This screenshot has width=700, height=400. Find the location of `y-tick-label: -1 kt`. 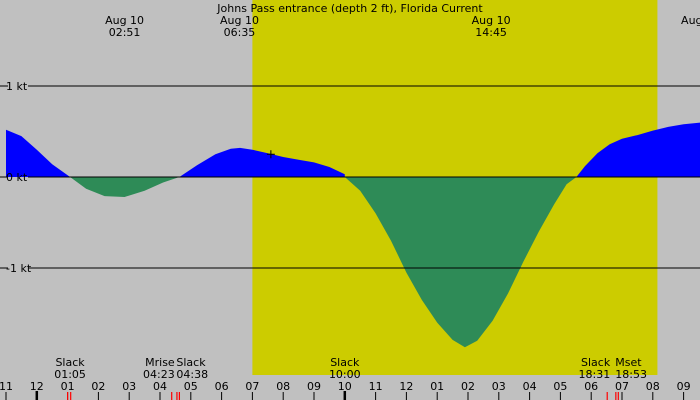

y-tick-label: -1 kt is located at coordinates (19, 268).